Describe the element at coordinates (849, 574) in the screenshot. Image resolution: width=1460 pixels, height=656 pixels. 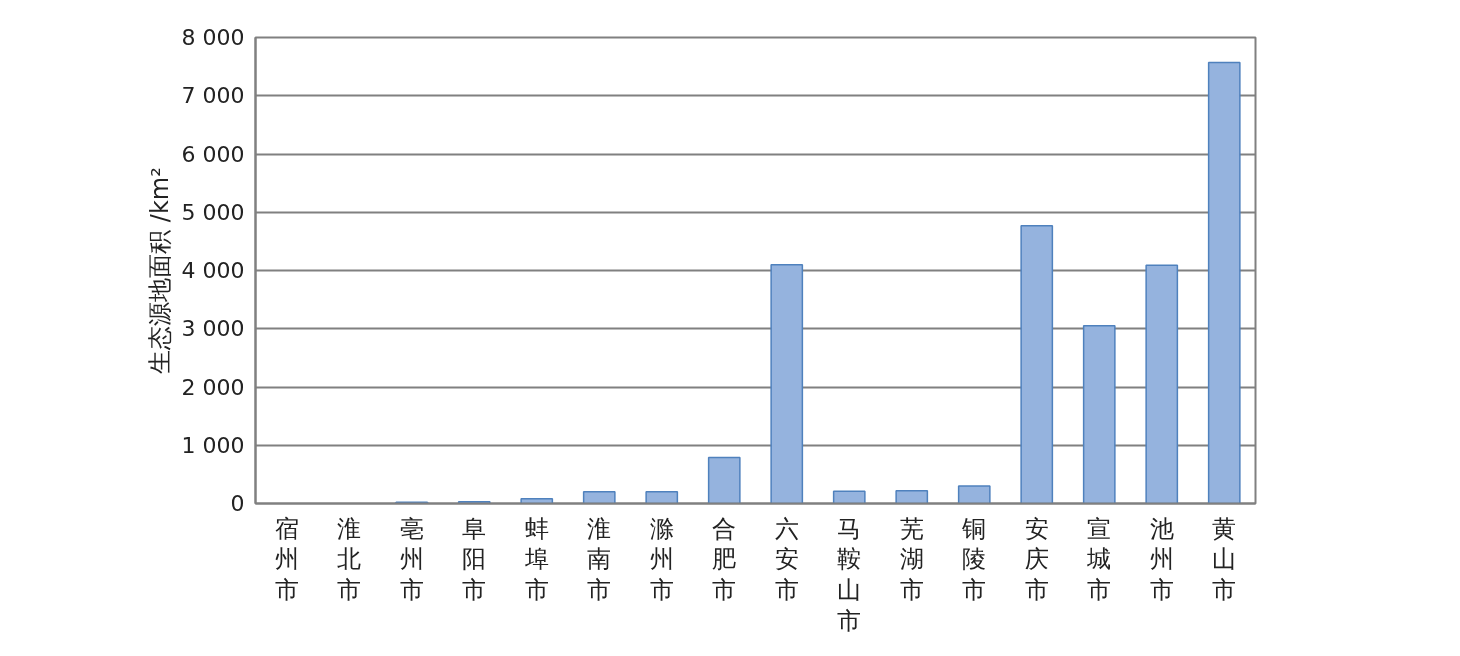
I see `x-tick-label: 马鞍山市` at that location.